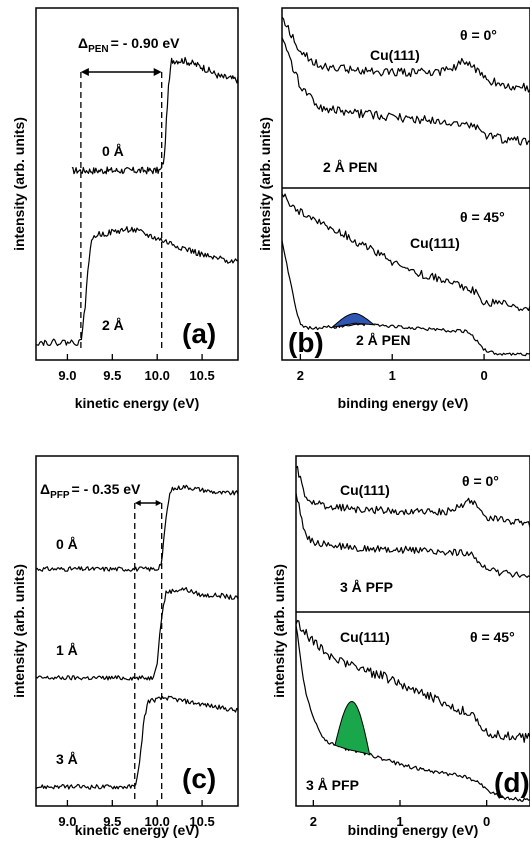 This screenshot has height=842, width=530. Describe the element at coordinates (279, 631) in the screenshot. I see `panel-d-ylabel: intensity (arb. units)` at that location.